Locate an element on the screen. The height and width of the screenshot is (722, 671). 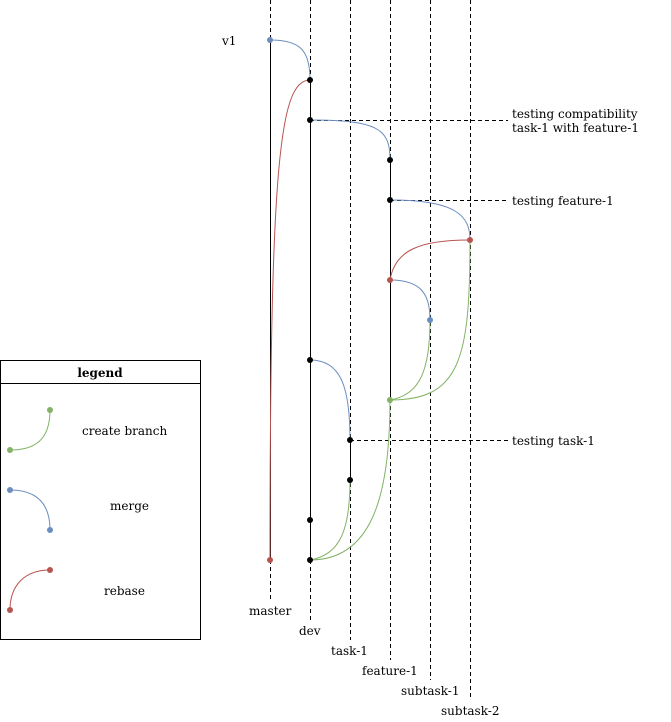
branch-label-subtask-2: subtask-2 is located at coordinates (470, 711).